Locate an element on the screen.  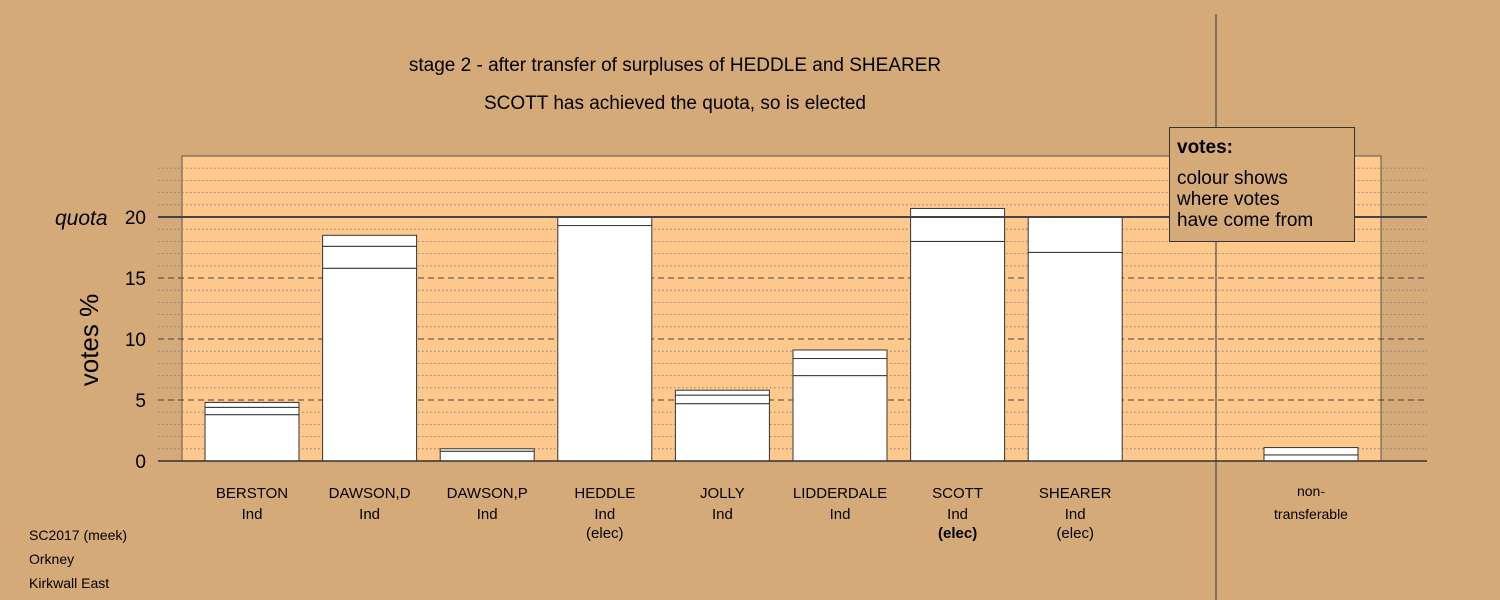
y-tick-label: 15 is located at coordinates (135, 279).